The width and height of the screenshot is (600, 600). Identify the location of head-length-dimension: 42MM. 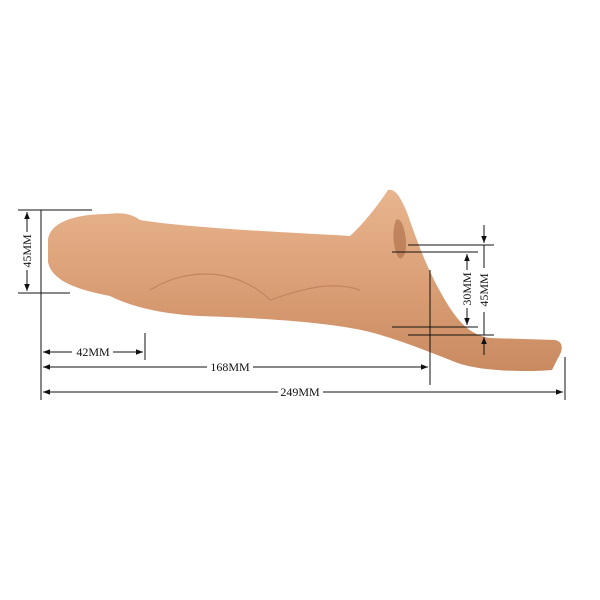
(94, 346).